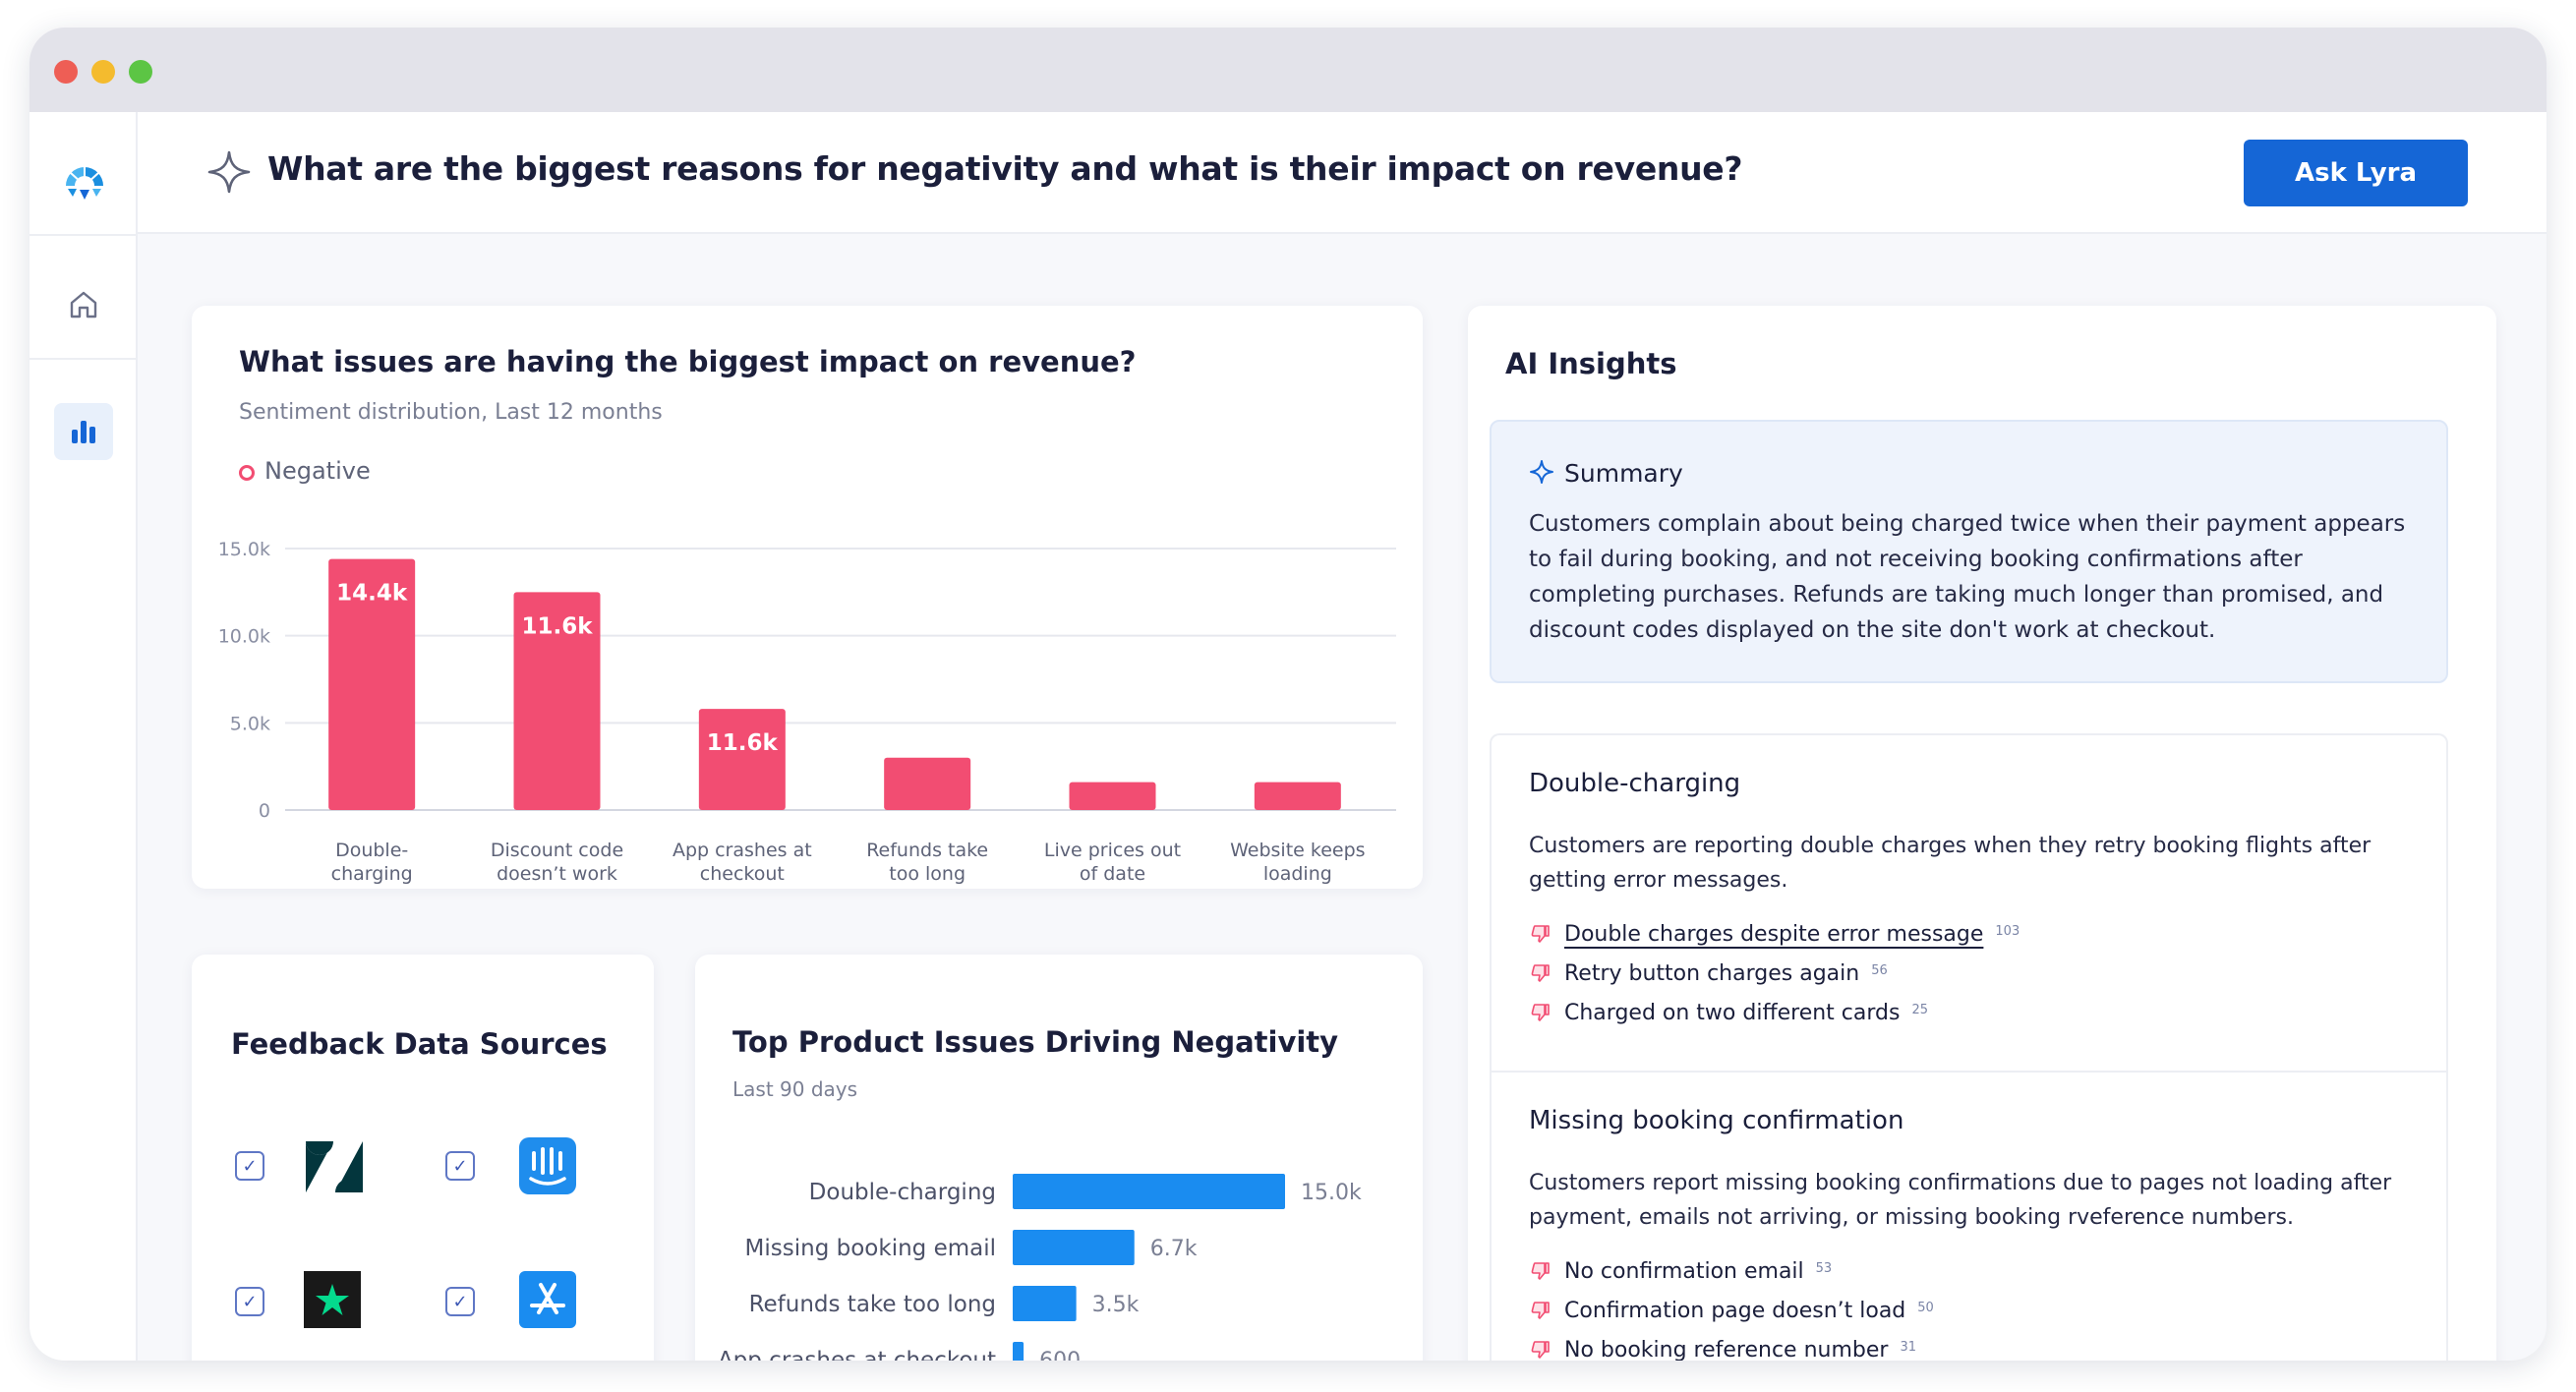 This screenshot has width=2576, height=1392. I want to click on summary-title: Summary, so click(1623, 473).